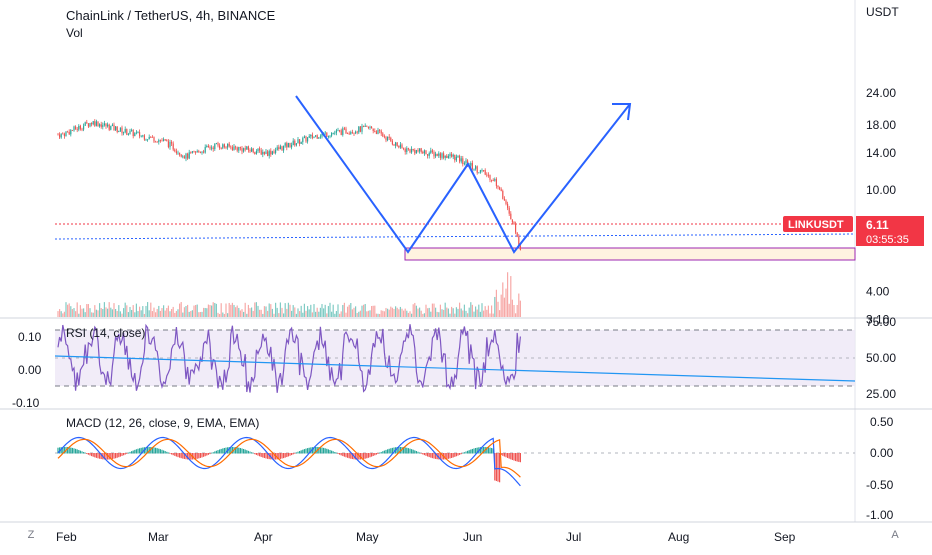  I want to click on arrowhead-icon, so click(622, 112).